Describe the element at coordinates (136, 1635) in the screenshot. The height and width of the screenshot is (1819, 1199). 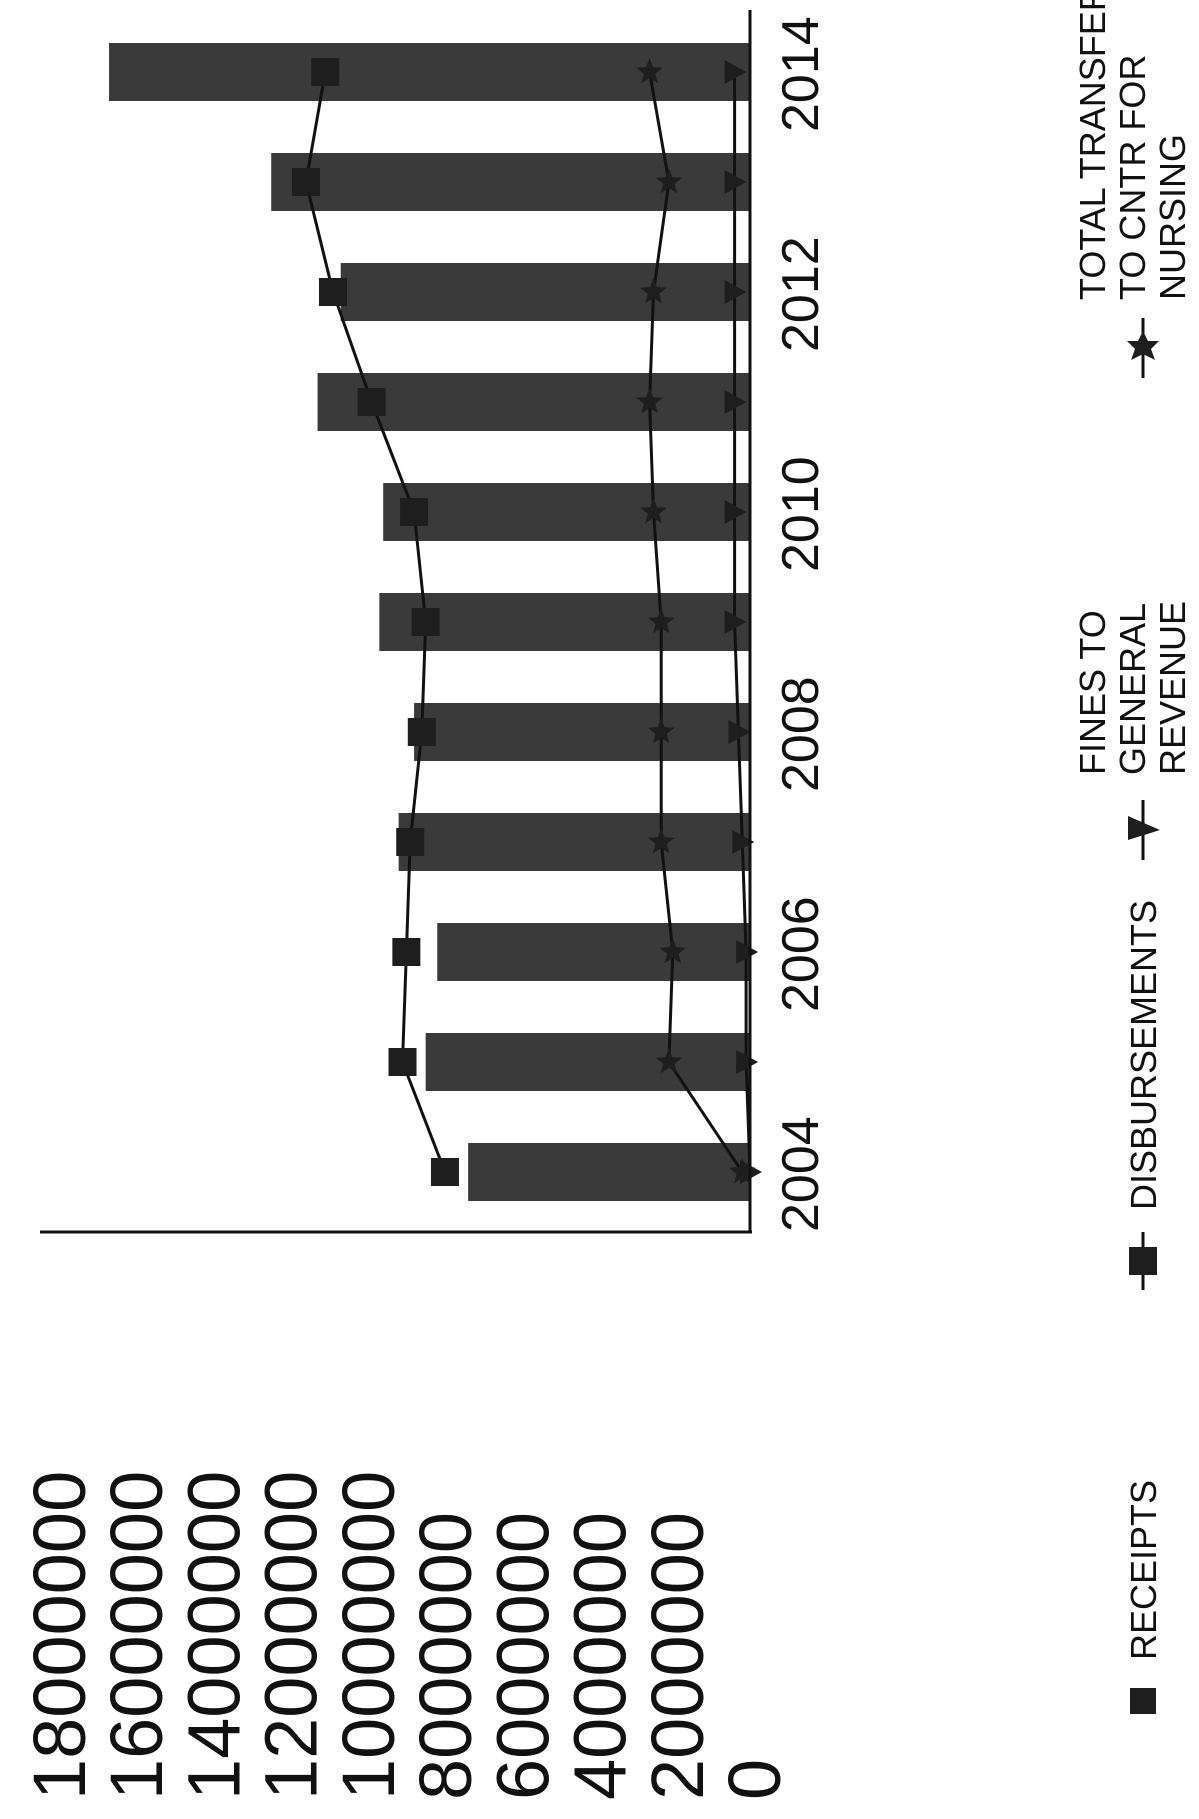
I see `value-tick-16000000: 16000000` at that location.